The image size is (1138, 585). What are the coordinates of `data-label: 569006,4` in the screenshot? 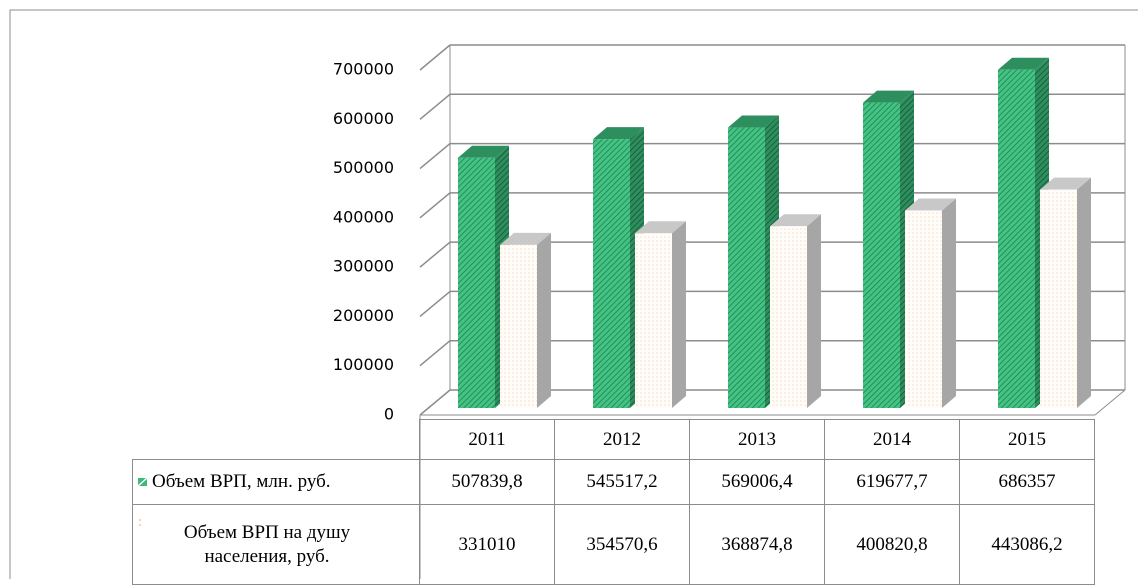 It's located at (757, 482).